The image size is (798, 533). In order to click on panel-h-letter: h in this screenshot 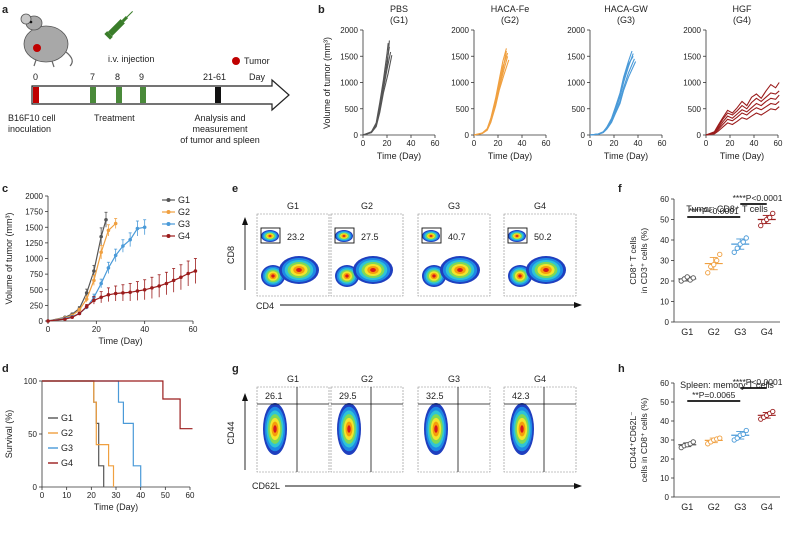, I will do `click(621, 369)`.